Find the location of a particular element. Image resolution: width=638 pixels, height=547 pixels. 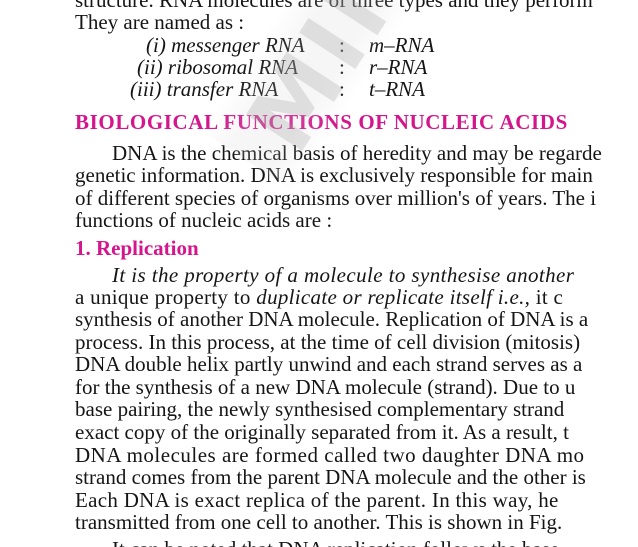

rna-type-name: ribosomal RNA is located at coordinates (232, 67).